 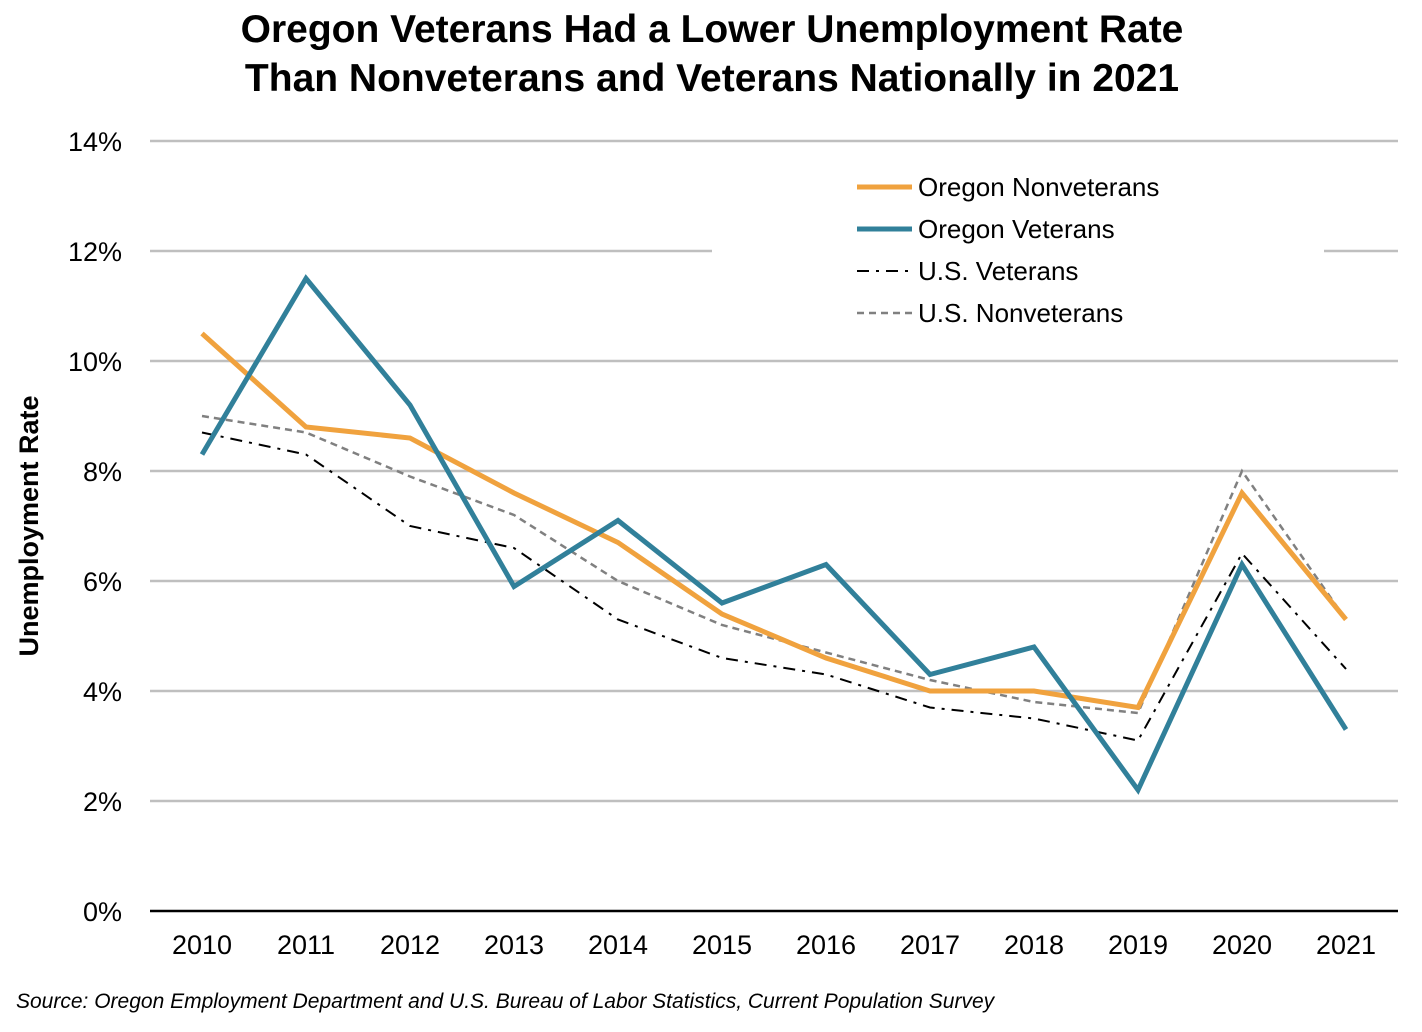 What do you see at coordinates (1034, 945) in the screenshot?
I see `x-tick-label: 2018` at bounding box center [1034, 945].